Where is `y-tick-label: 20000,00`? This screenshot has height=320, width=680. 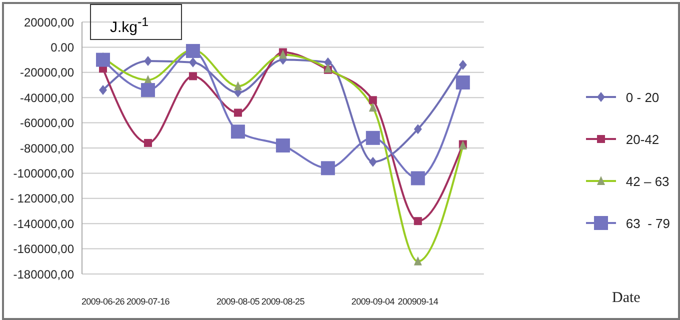
y-tick-label: 20000,00 is located at coordinates (49, 22).